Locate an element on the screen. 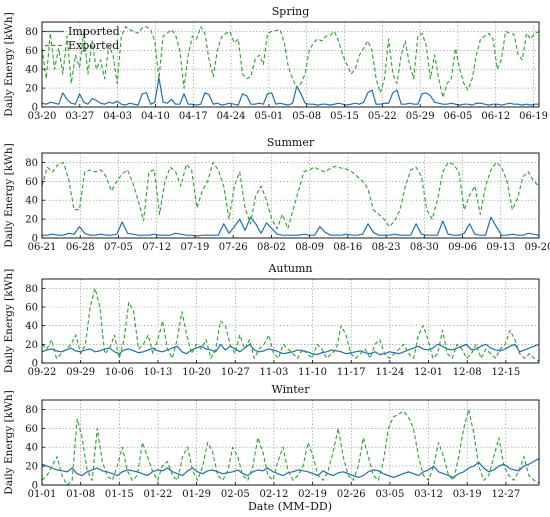 The height and width of the screenshot is (517, 550). legend-label-imported: Imported is located at coordinates (94, 31).